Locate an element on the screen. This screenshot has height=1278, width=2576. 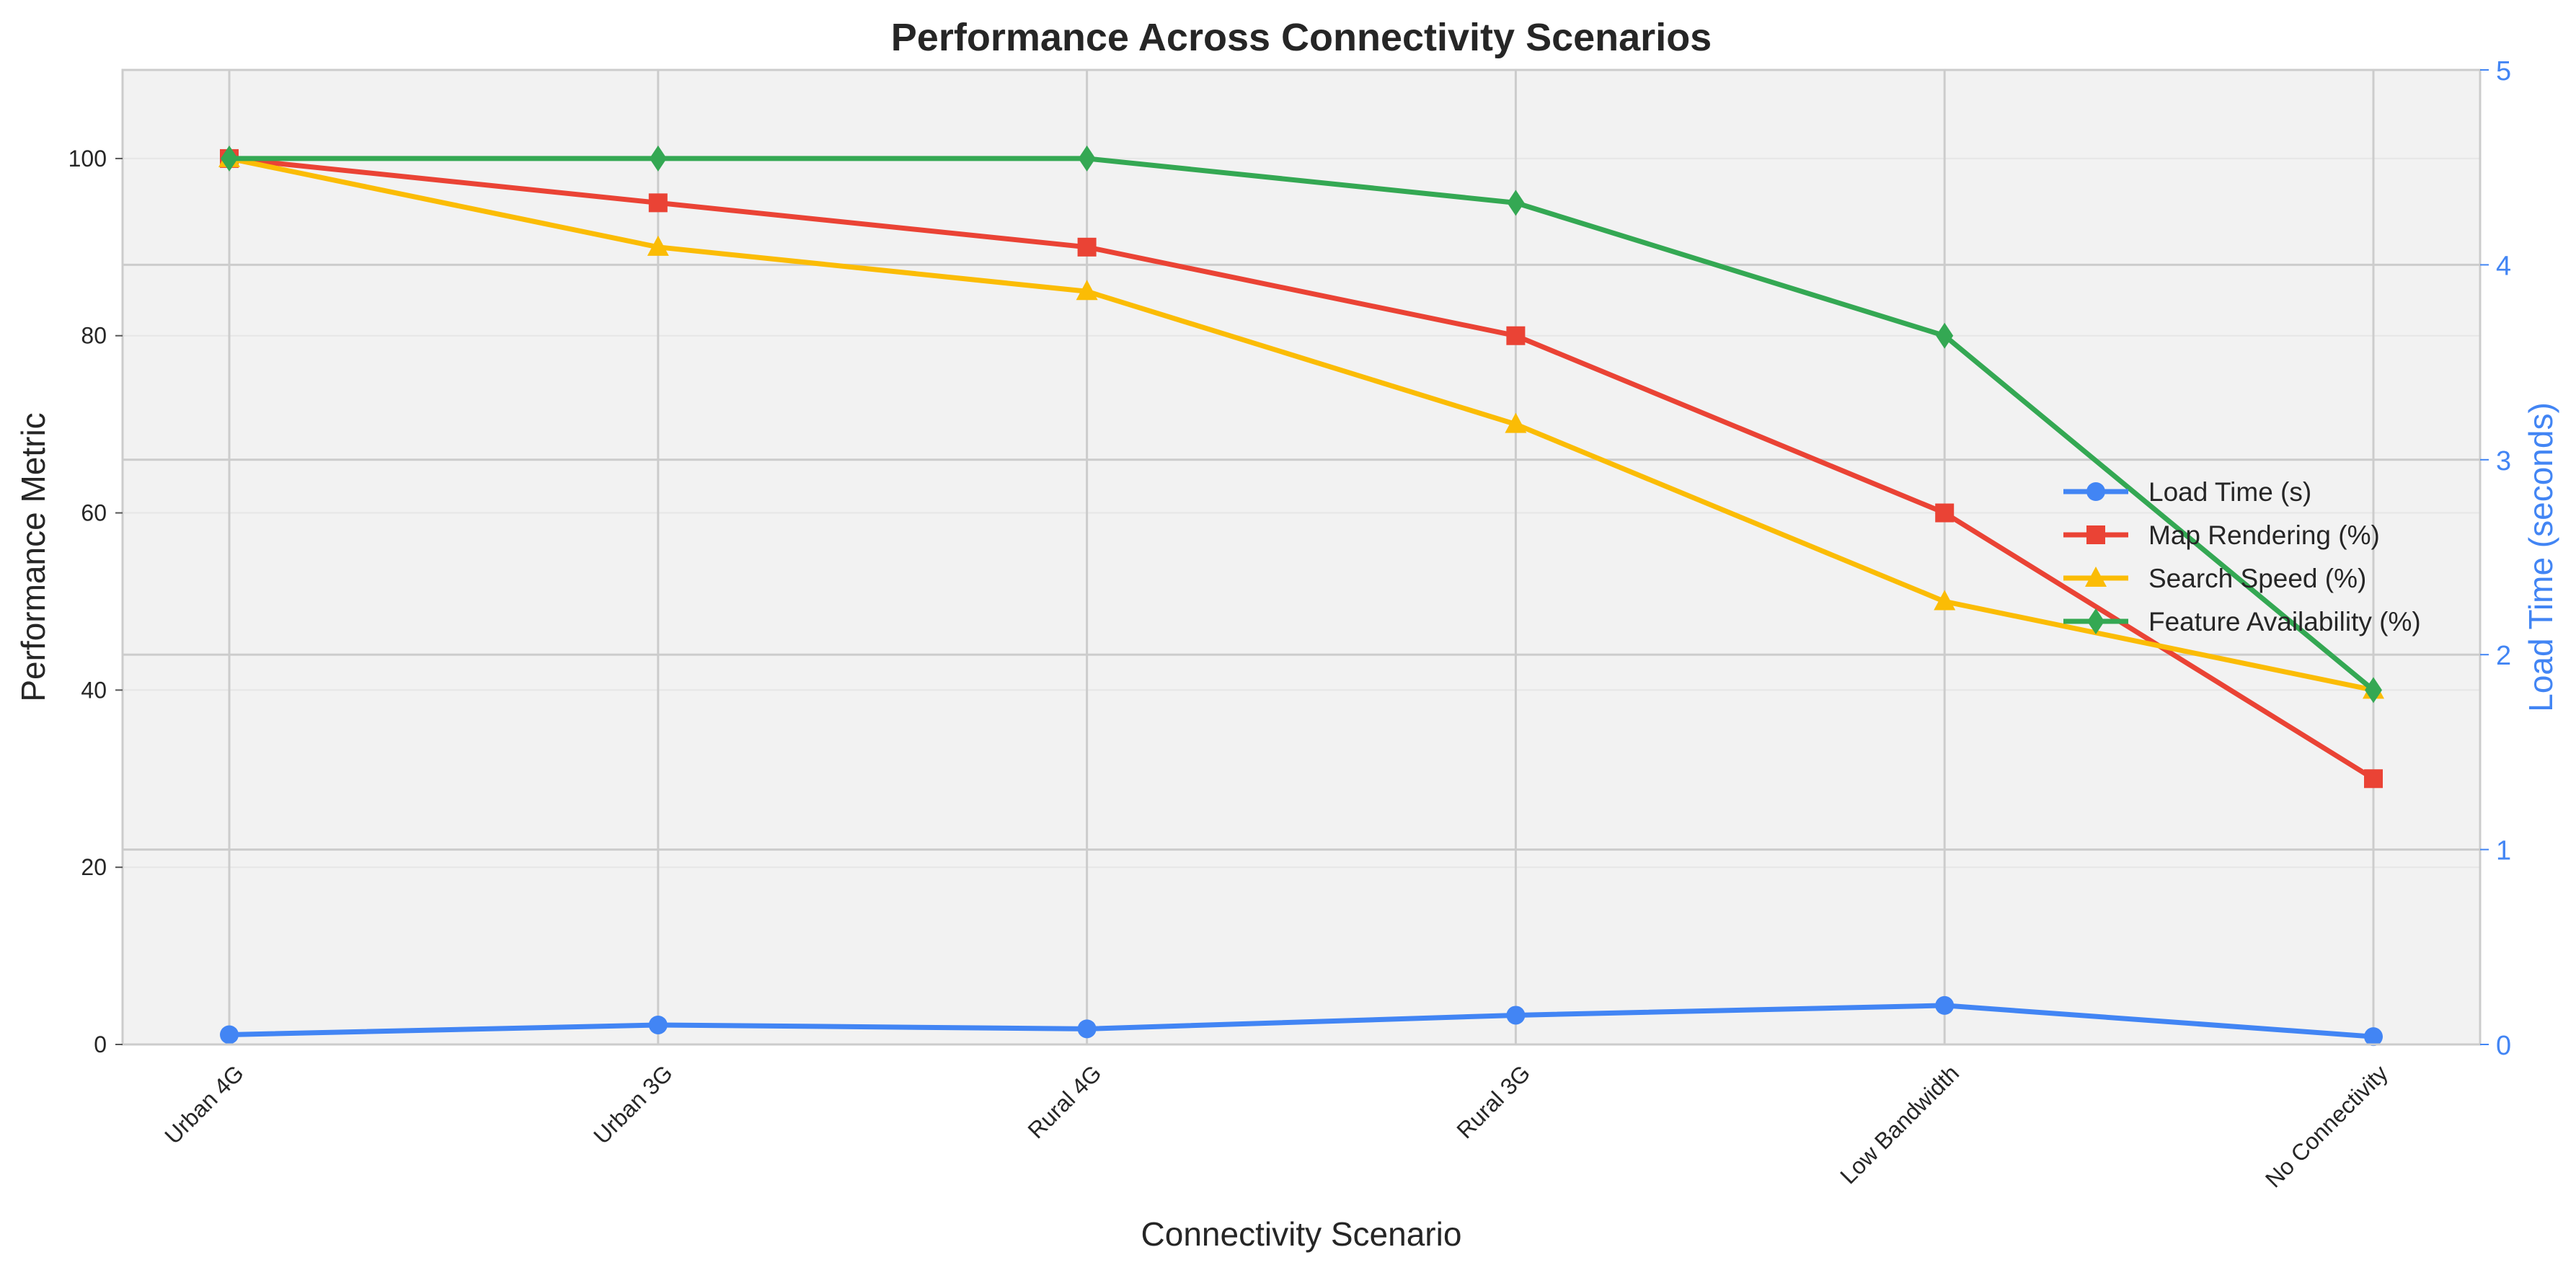
legend-label: Load Time (s) is located at coordinates (2229, 492).